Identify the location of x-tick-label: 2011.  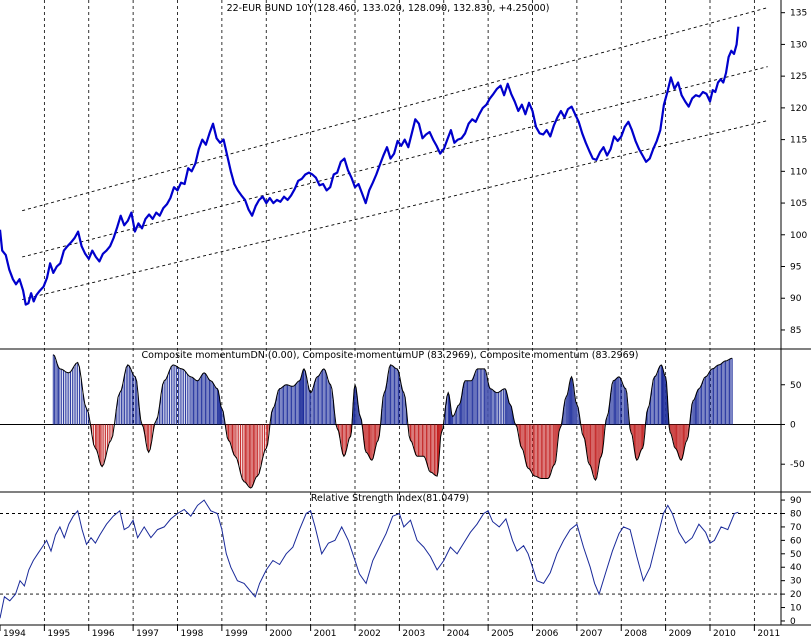
(768, 633).